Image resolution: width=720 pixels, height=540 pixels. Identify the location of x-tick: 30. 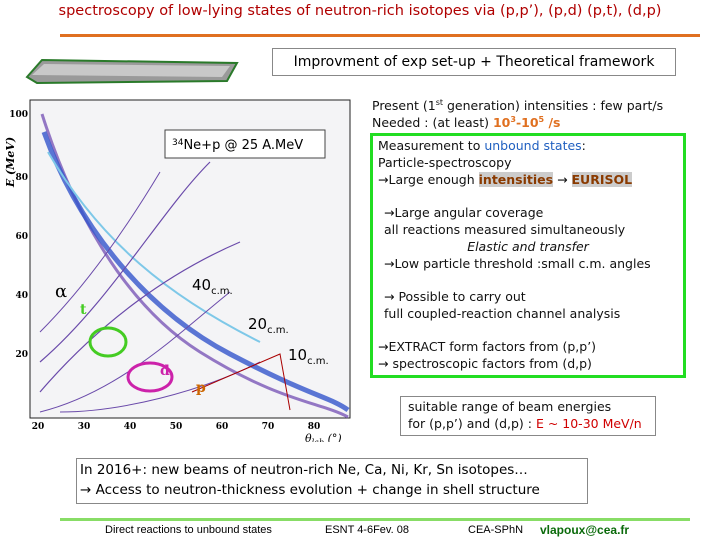
(84, 427).